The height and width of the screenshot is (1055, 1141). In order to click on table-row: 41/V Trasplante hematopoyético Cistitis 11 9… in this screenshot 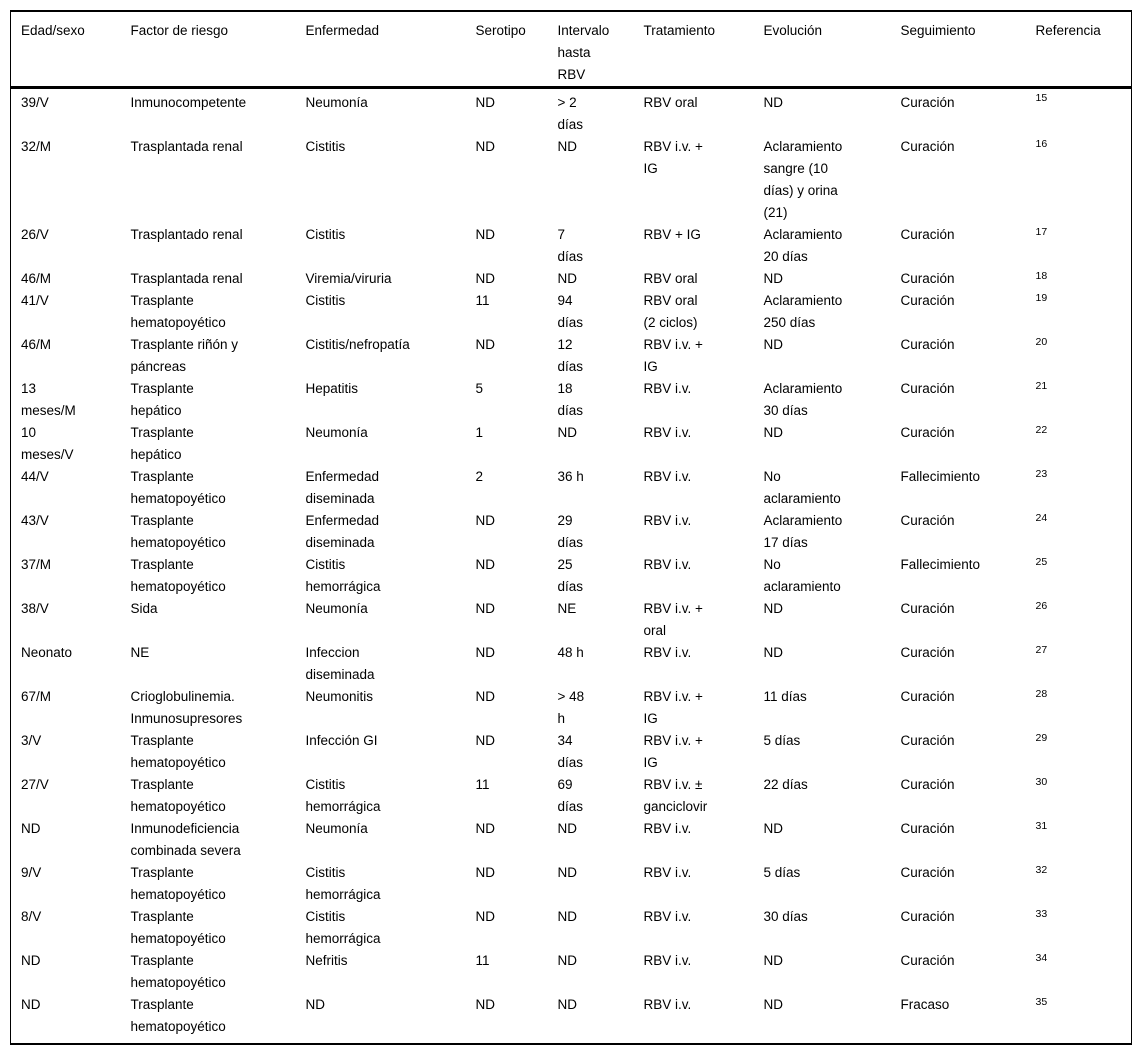, I will do `click(571, 312)`.